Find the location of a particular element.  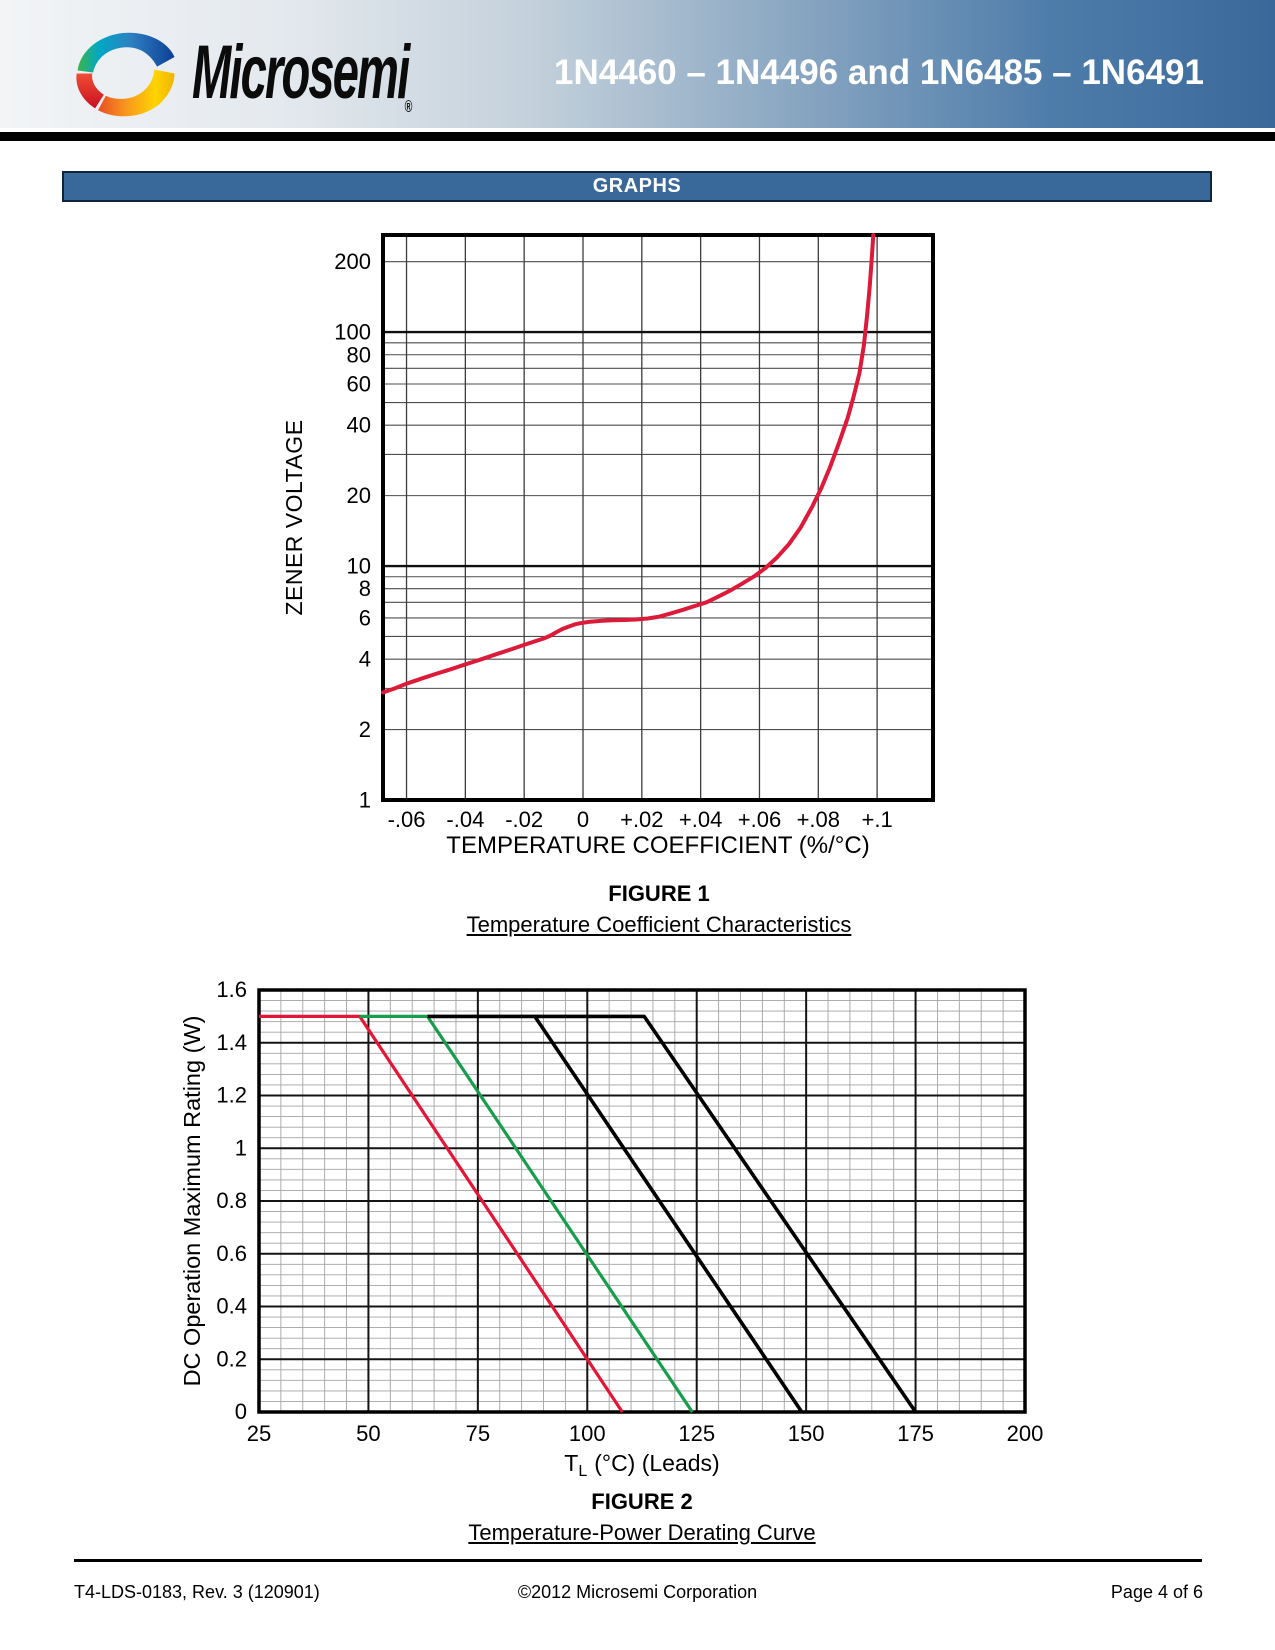

footer-rule is located at coordinates (638, 1560).